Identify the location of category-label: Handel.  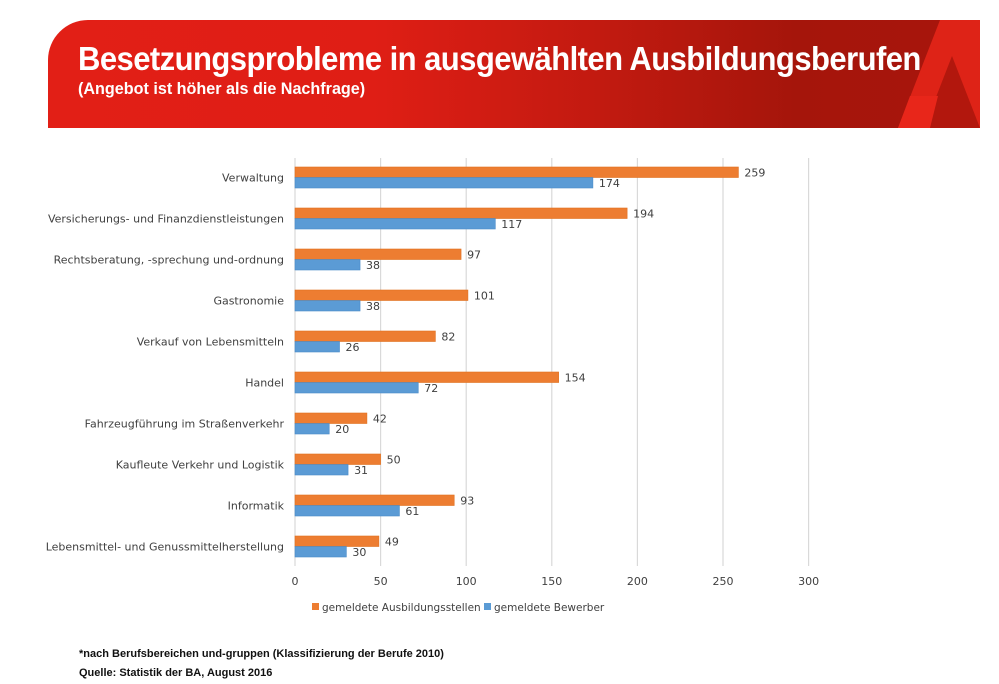
(264, 383).